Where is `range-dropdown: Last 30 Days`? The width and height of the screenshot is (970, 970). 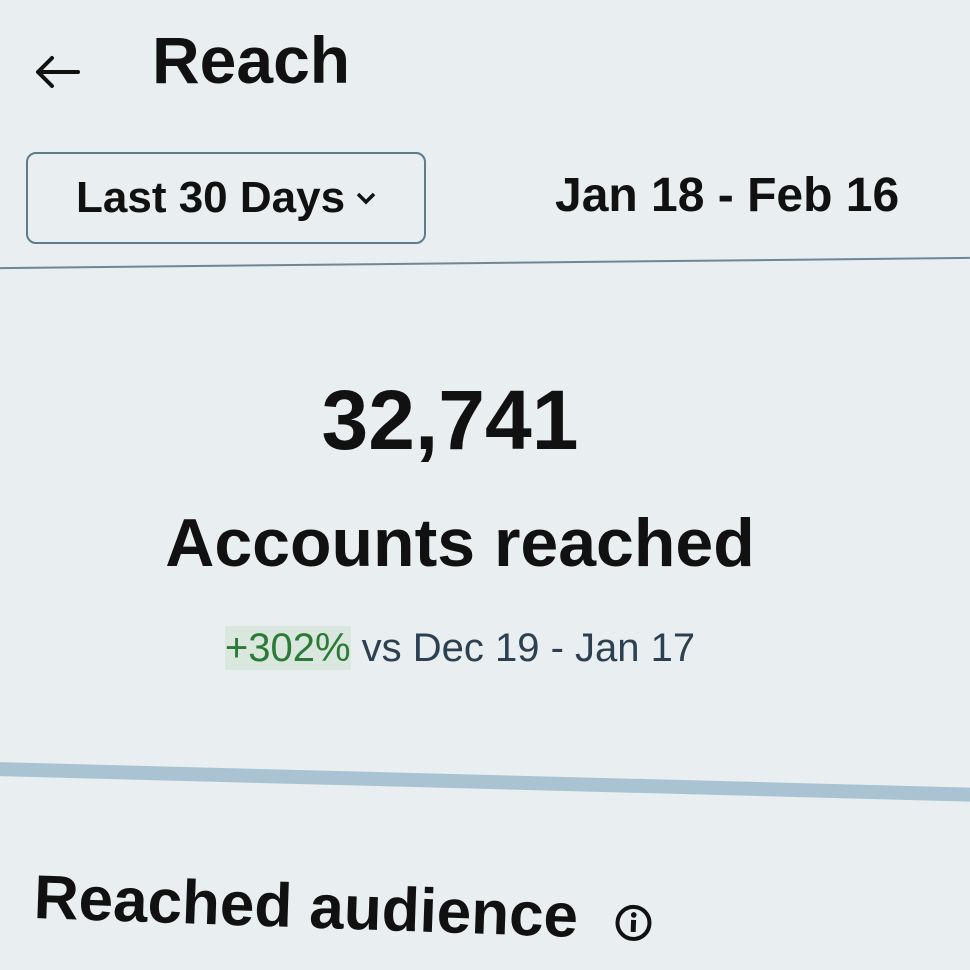
range-dropdown: Last 30 Days is located at coordinates (226, 198).